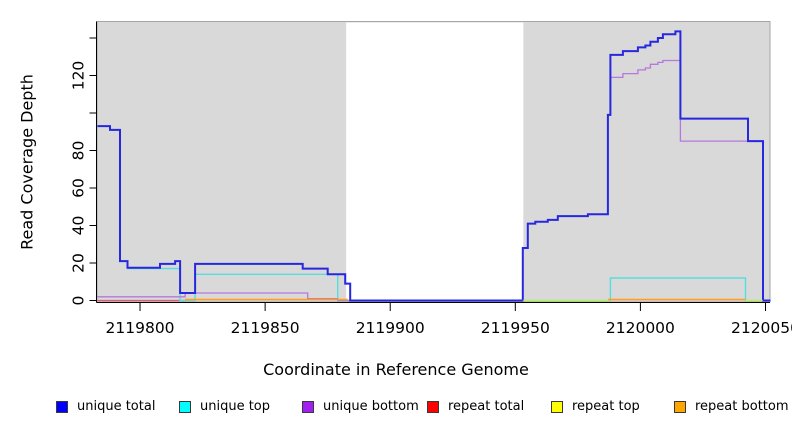 The image size is (792, 432). What do you see at coordinates (79, 226) in the screenshot?
I see `y-tick-label: 40` at bounding box center [79, 226].